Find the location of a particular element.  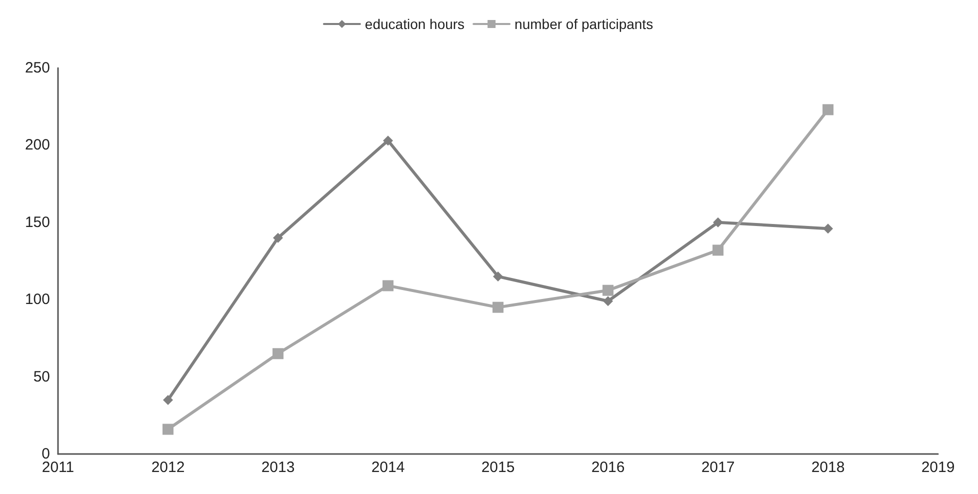

y-tick-label: 200 is located at coordinates (37, 145).